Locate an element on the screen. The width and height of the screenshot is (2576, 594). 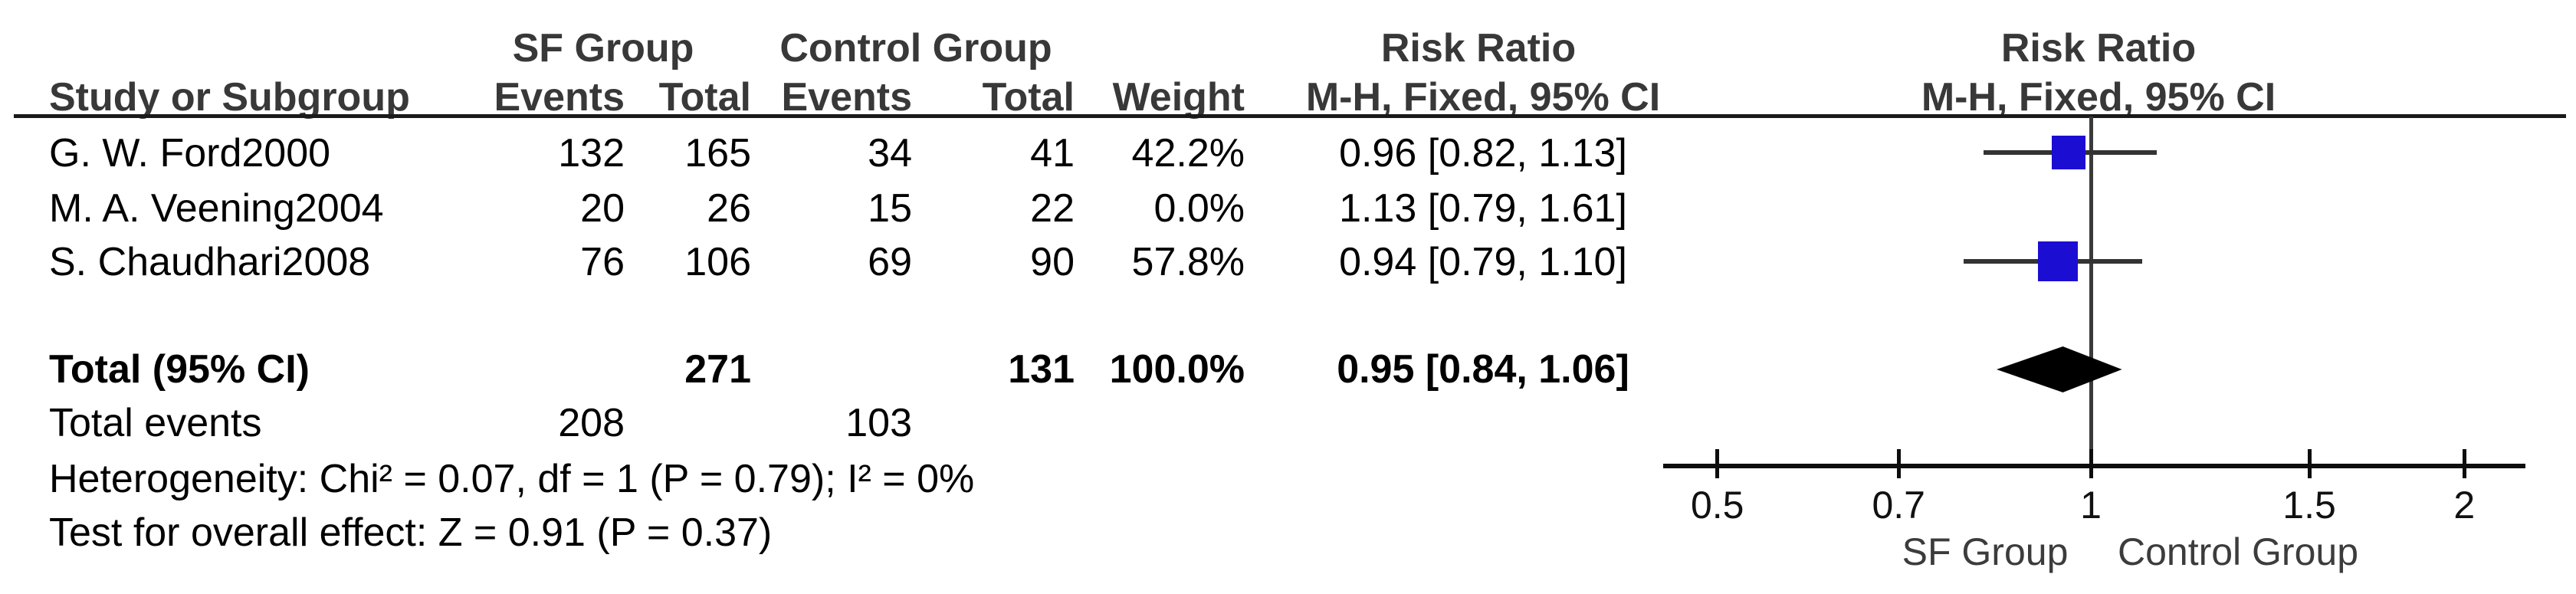
weight: 0.0% is located at coordinates (1199, 208).